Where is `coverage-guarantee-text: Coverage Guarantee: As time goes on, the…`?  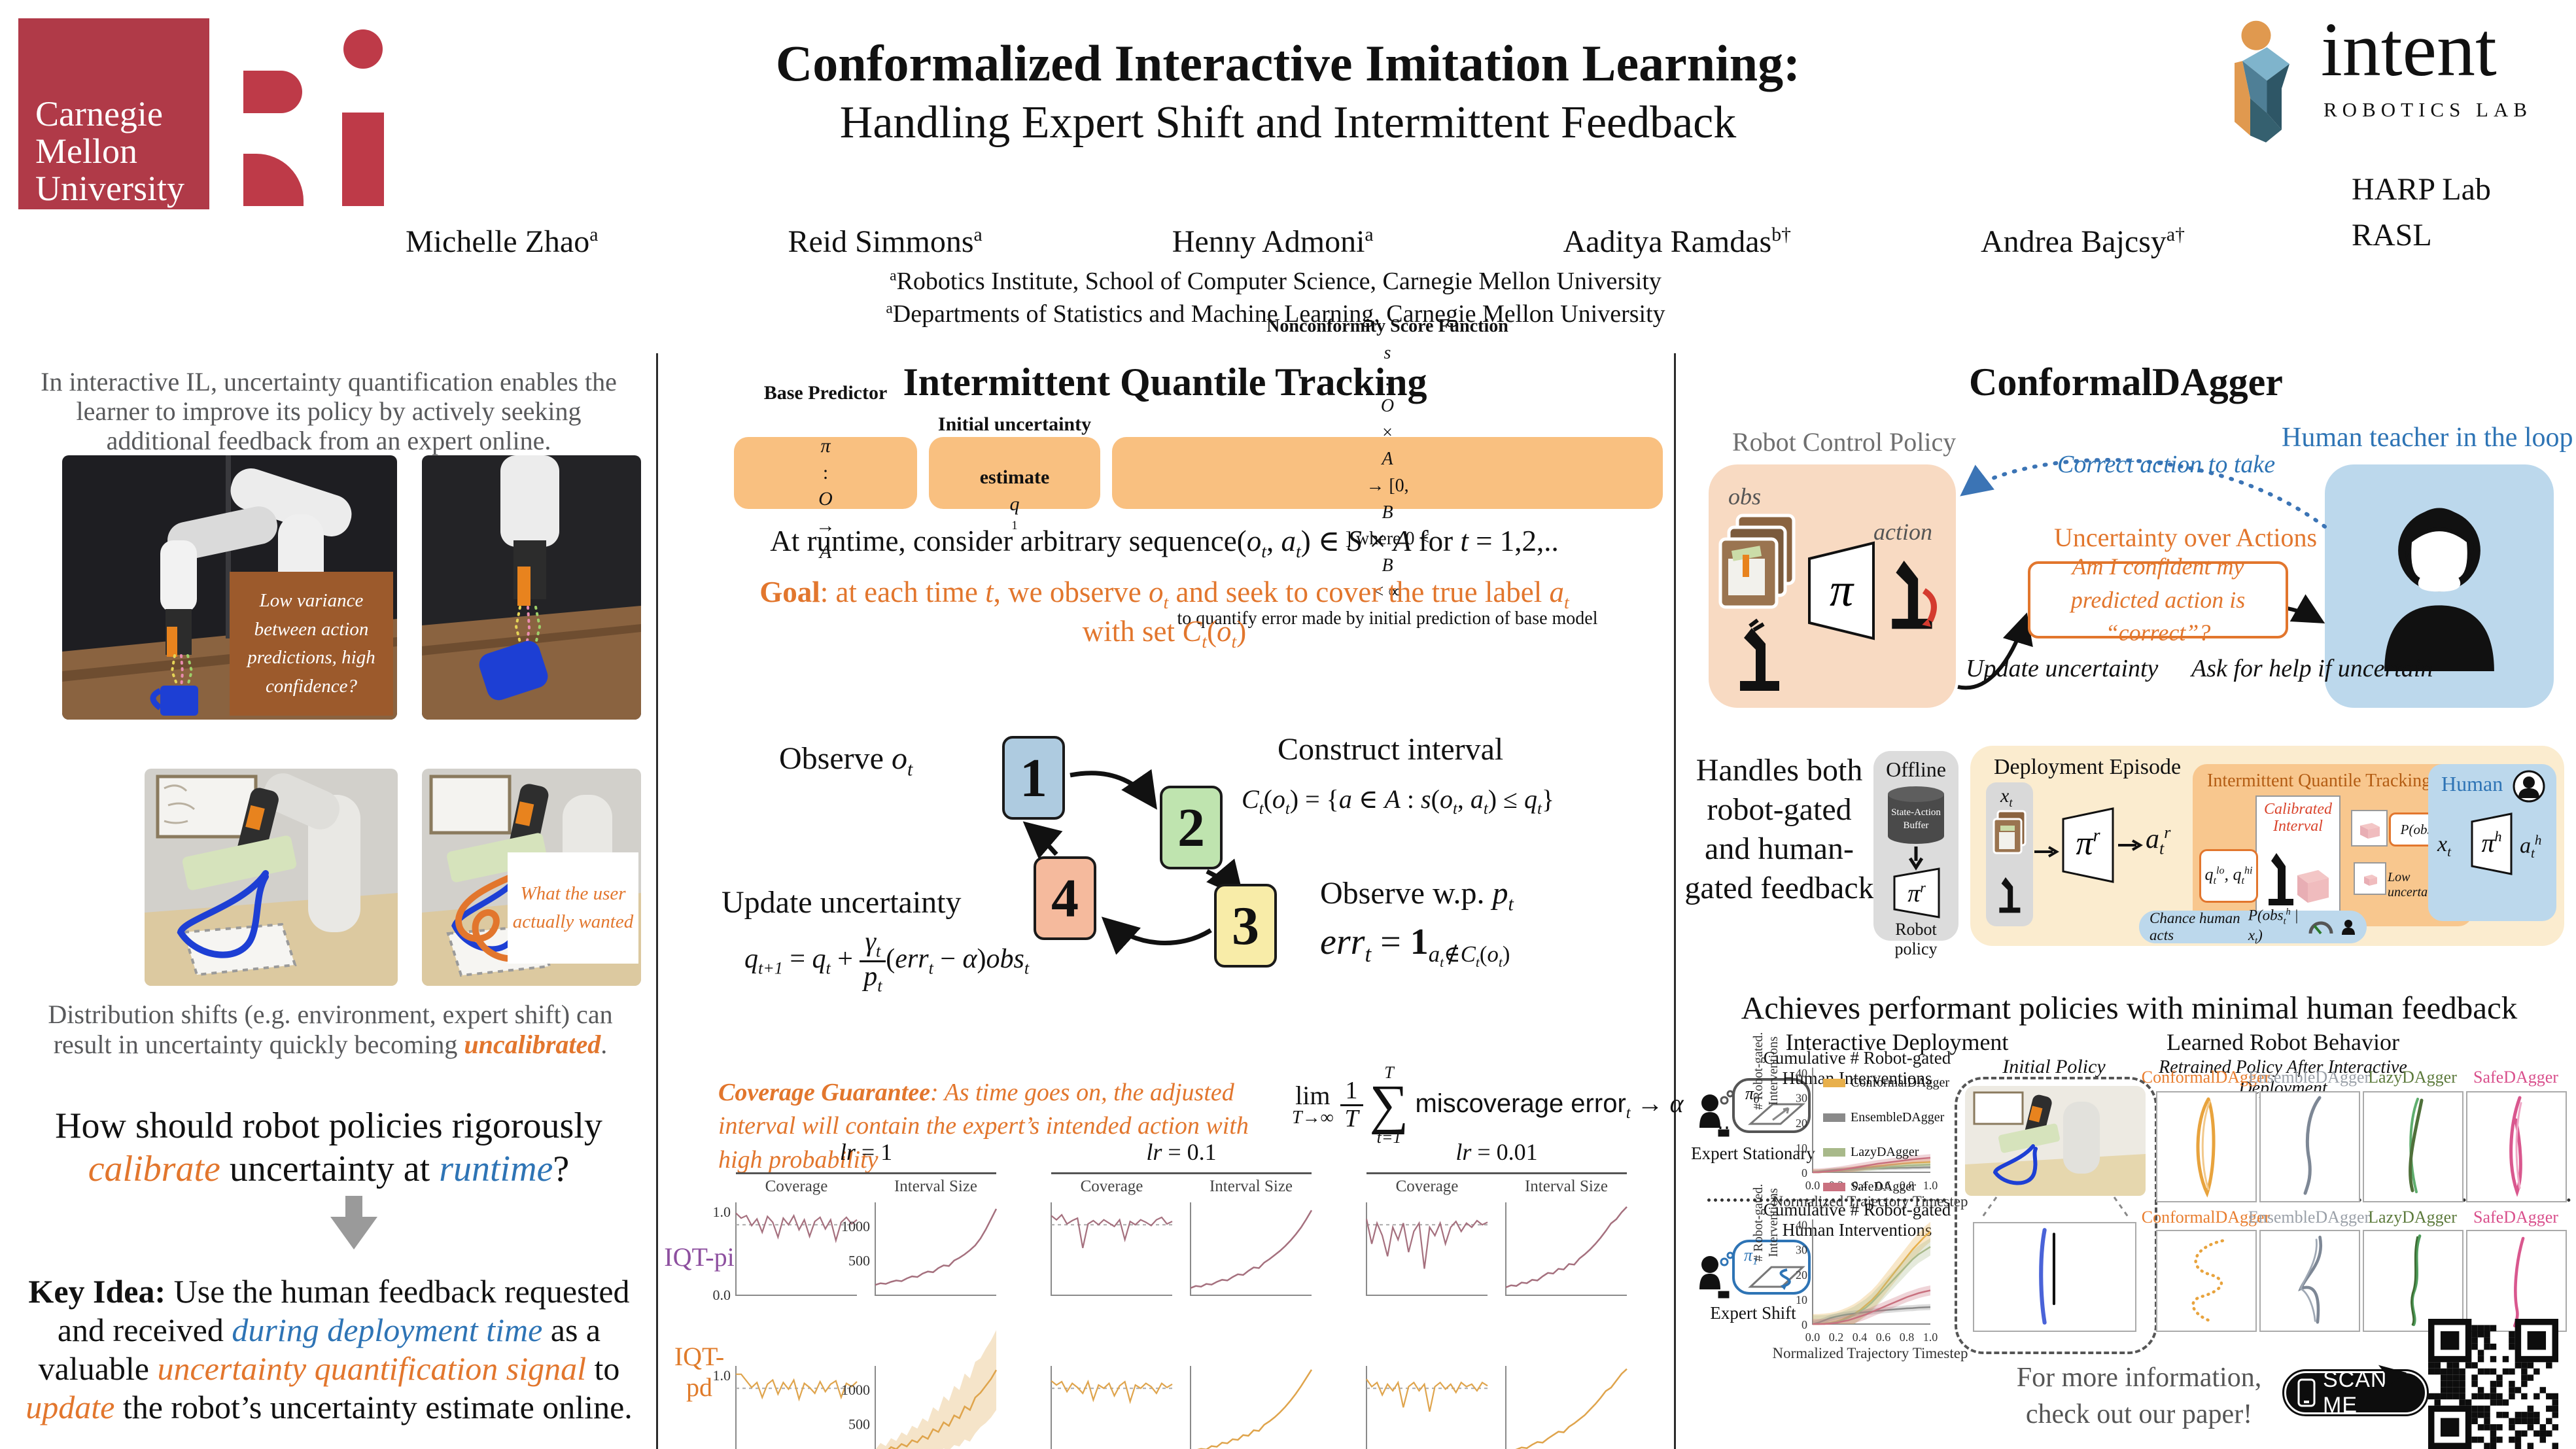
coverage-guarantee-text: Coverage Guarantee: As time goes on, the… is located at coordinates (983, 1126).